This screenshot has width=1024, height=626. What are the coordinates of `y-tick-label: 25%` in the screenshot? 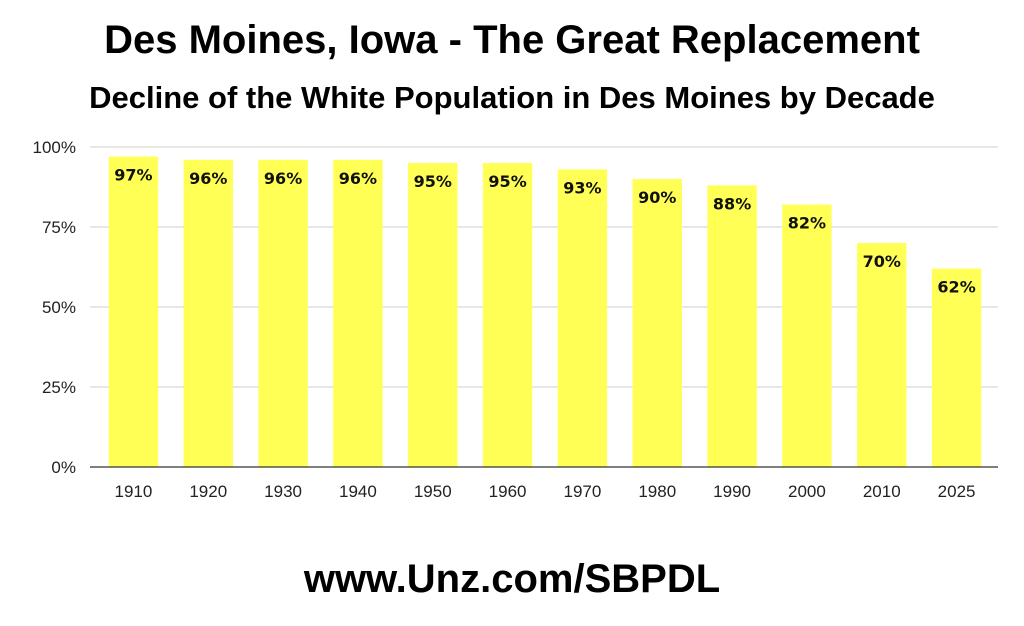 It's located at (59, 387).